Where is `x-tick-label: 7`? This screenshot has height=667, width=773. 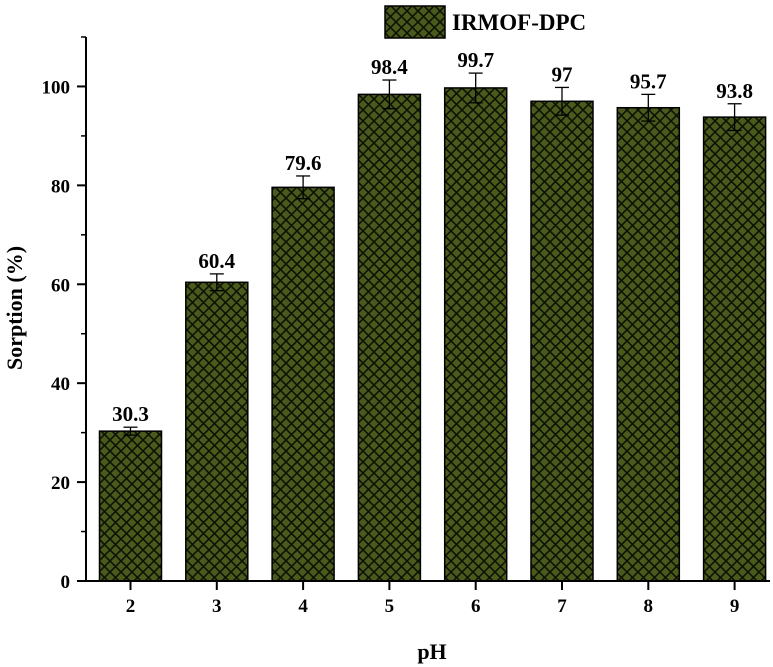 x-tick-label: 7 is located at coordinates (562, 606).